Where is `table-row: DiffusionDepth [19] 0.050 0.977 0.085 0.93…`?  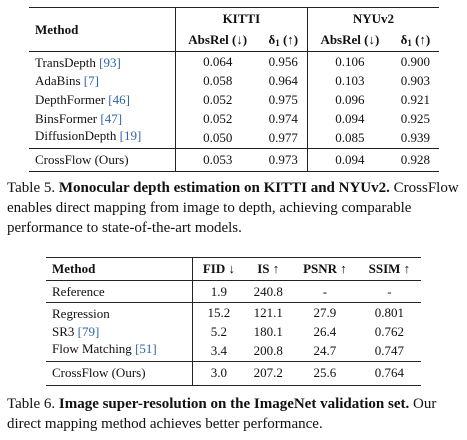
table-row: DiffusionDepth [19] 0.050 0.977 0.085 0.93… is located at coordinates (234, 138).